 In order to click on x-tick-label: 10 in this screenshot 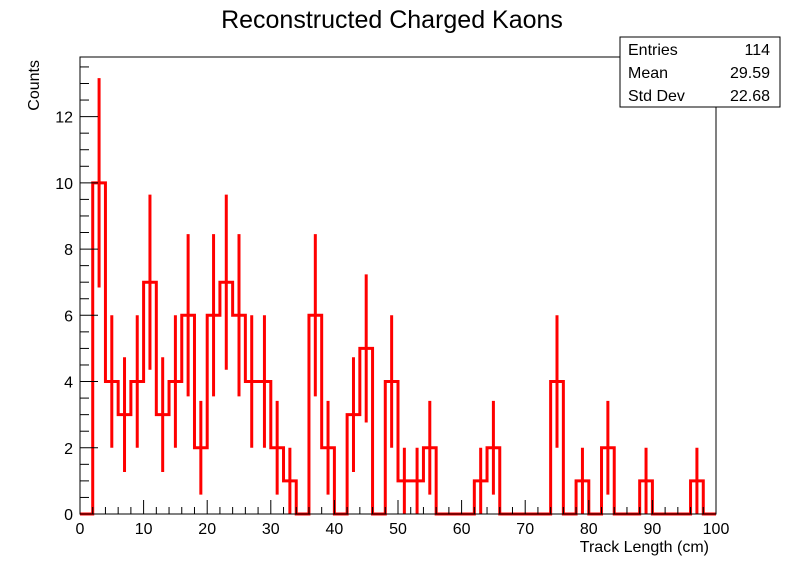, I will do `click(144, 529)`.